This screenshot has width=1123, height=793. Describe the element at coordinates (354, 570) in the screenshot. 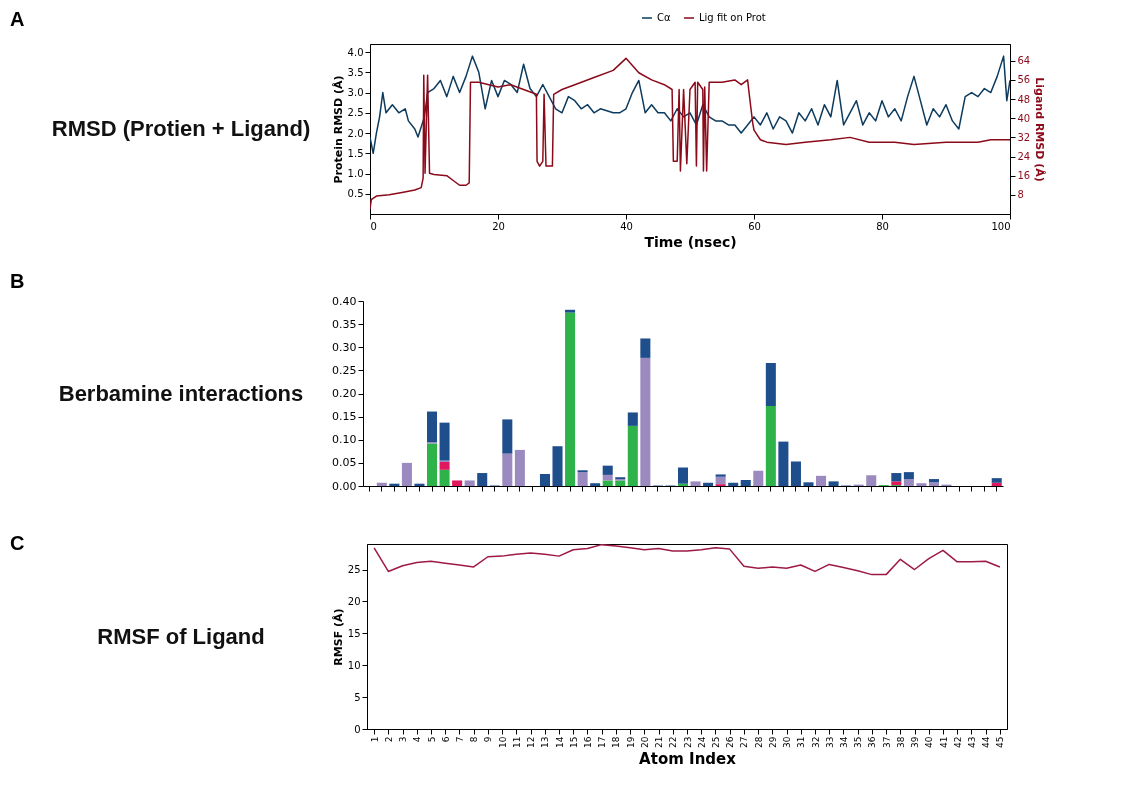

I see `y-tick-label: 25` at that location.